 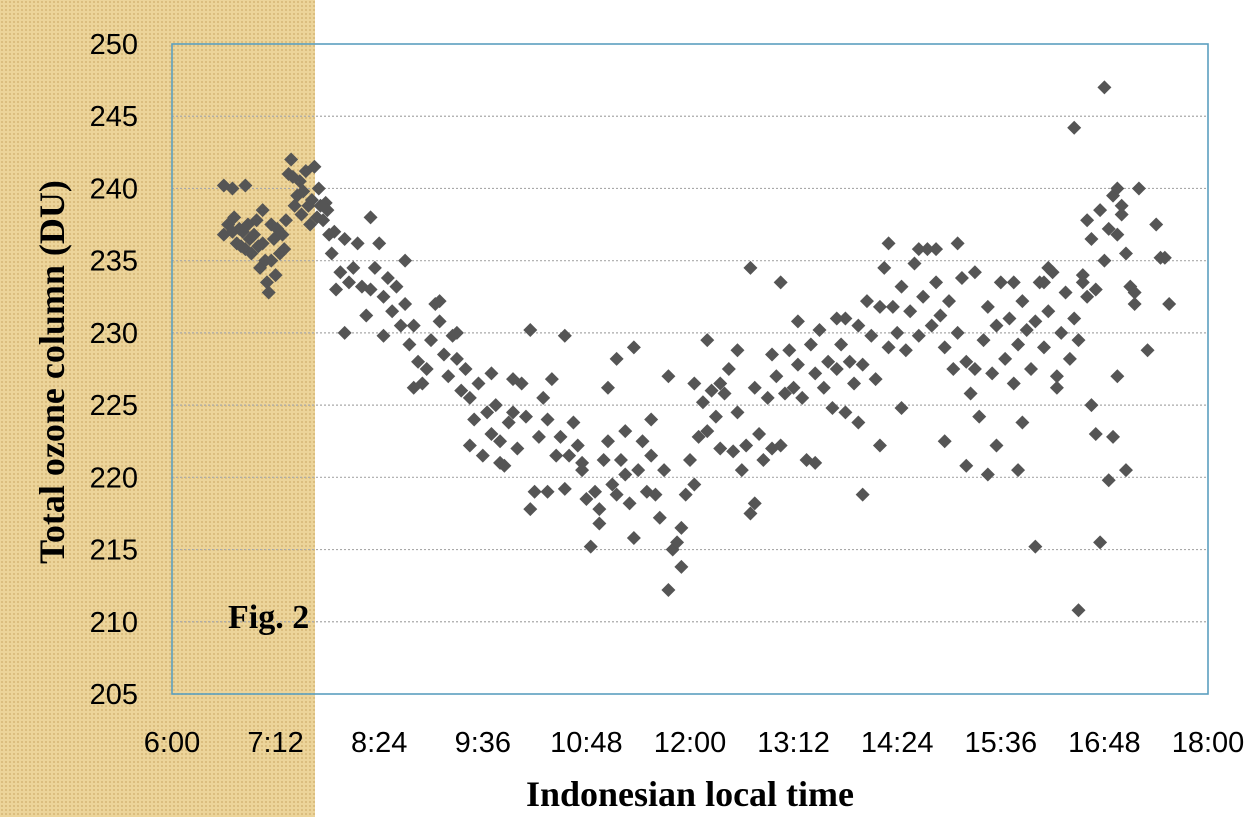 What do you see at coordinates (586, 743) in the screenshot?
I see `x-tick-label: 10:48` at bounding box center [586, 743].